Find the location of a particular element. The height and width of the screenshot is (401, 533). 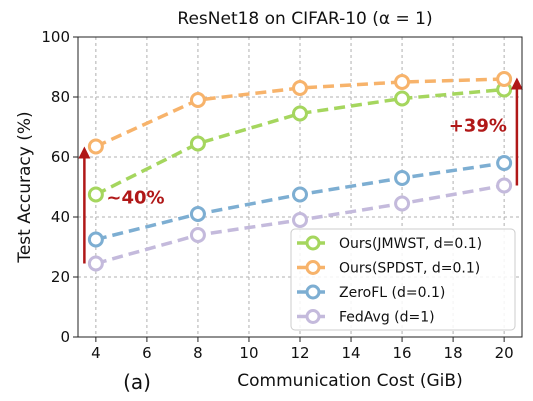

legend-label: FedAvg (d=1) is located at coordinates (387, 318).